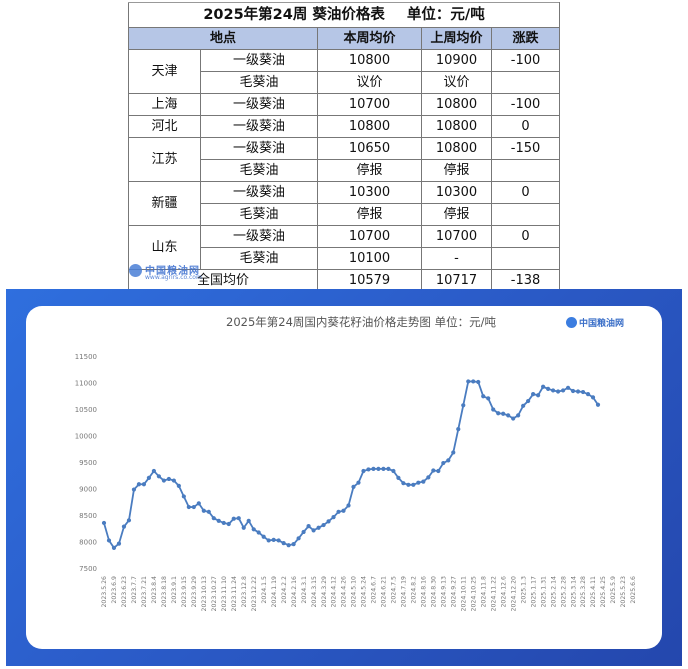  What do you see at coordinates (86, 384) in the screenshot?
I see `y-tick-label: 11000` at bounding box center [86, 384].